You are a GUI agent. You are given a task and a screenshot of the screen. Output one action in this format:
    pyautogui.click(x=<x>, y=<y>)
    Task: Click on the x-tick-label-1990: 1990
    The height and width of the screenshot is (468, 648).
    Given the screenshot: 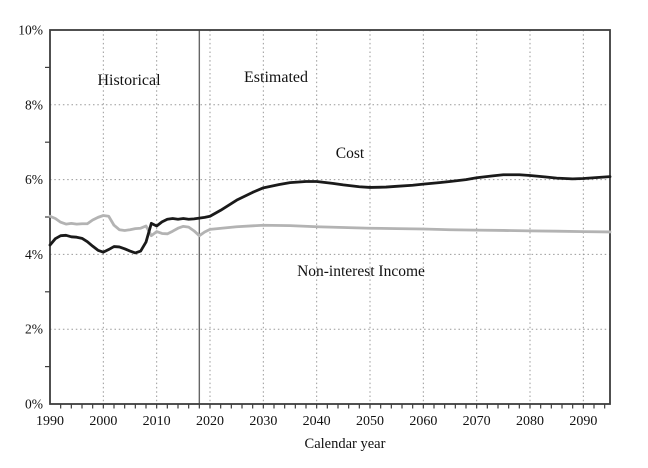 What is the action you would take?
    pyautogui.click(x=50, y=421)
    